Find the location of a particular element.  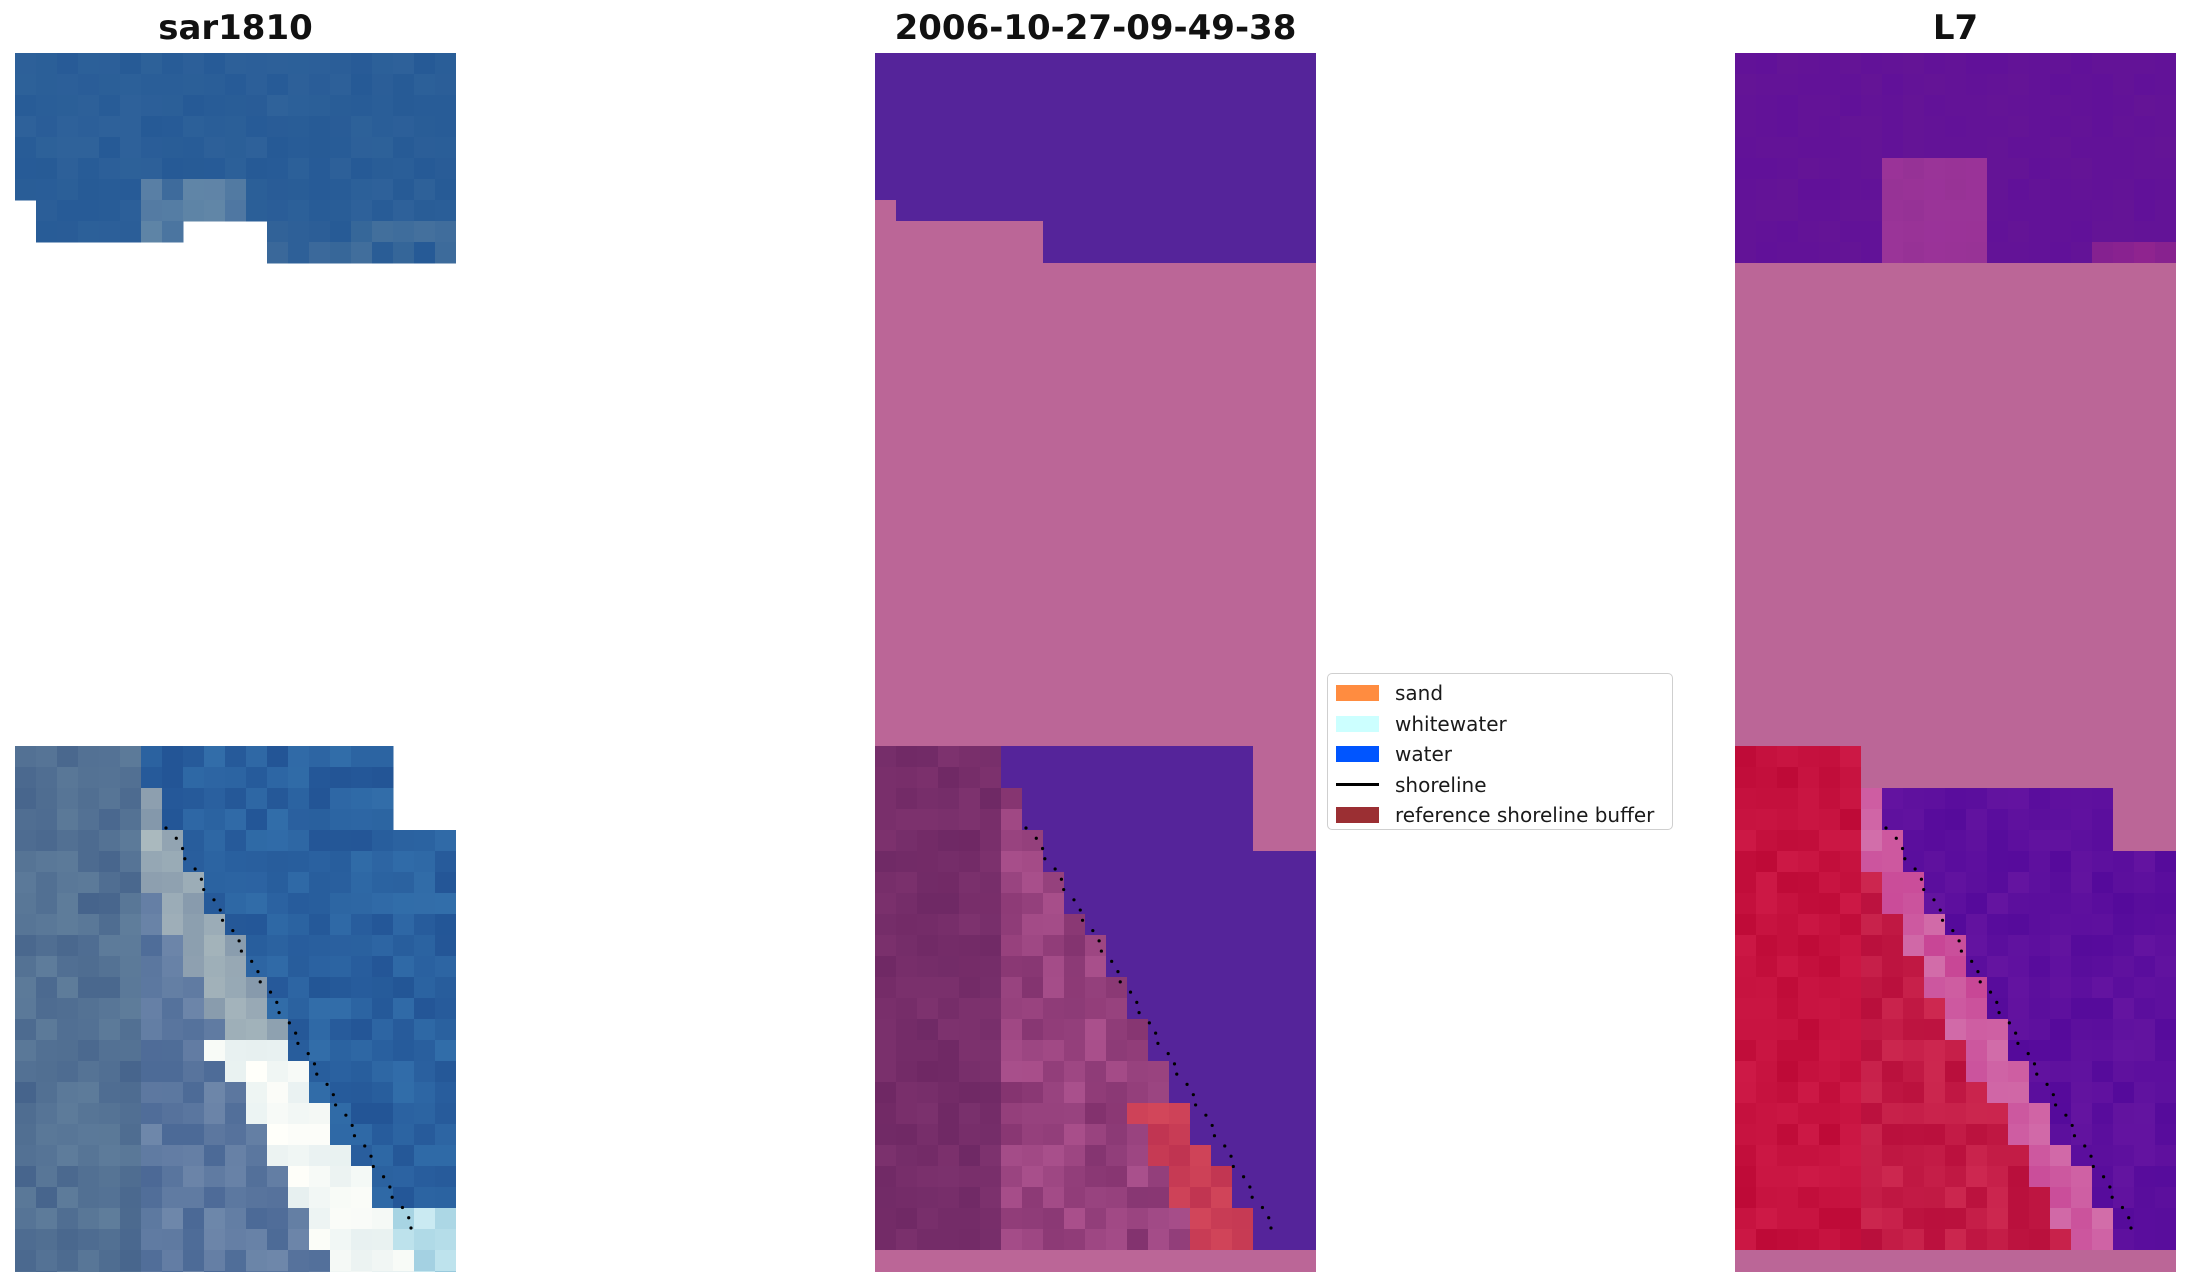

panel-title-classified: 2006-10-27-09-49-38 is located at coordinates (1095, 28).